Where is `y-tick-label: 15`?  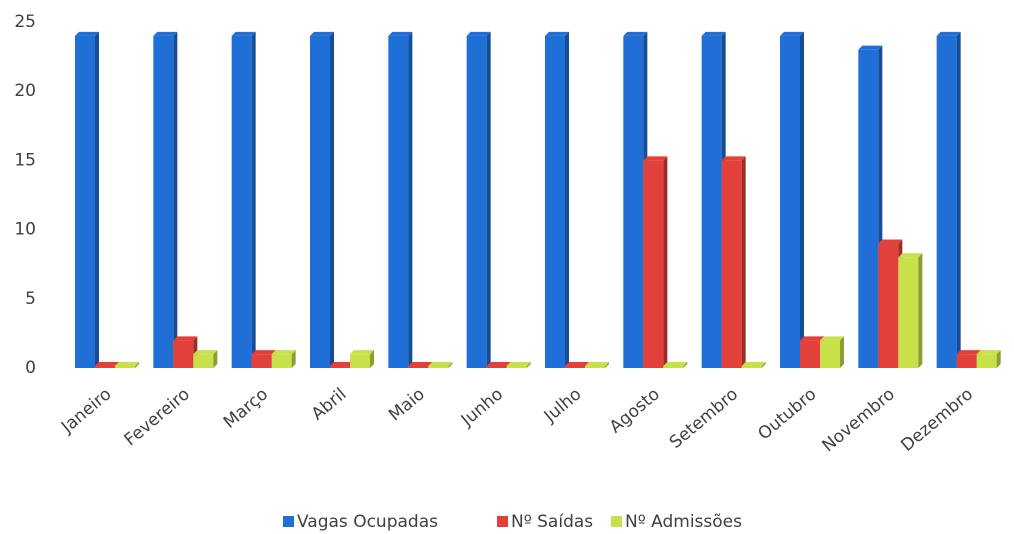
y-tick-label: 15 is located at coordinates (25, 160).